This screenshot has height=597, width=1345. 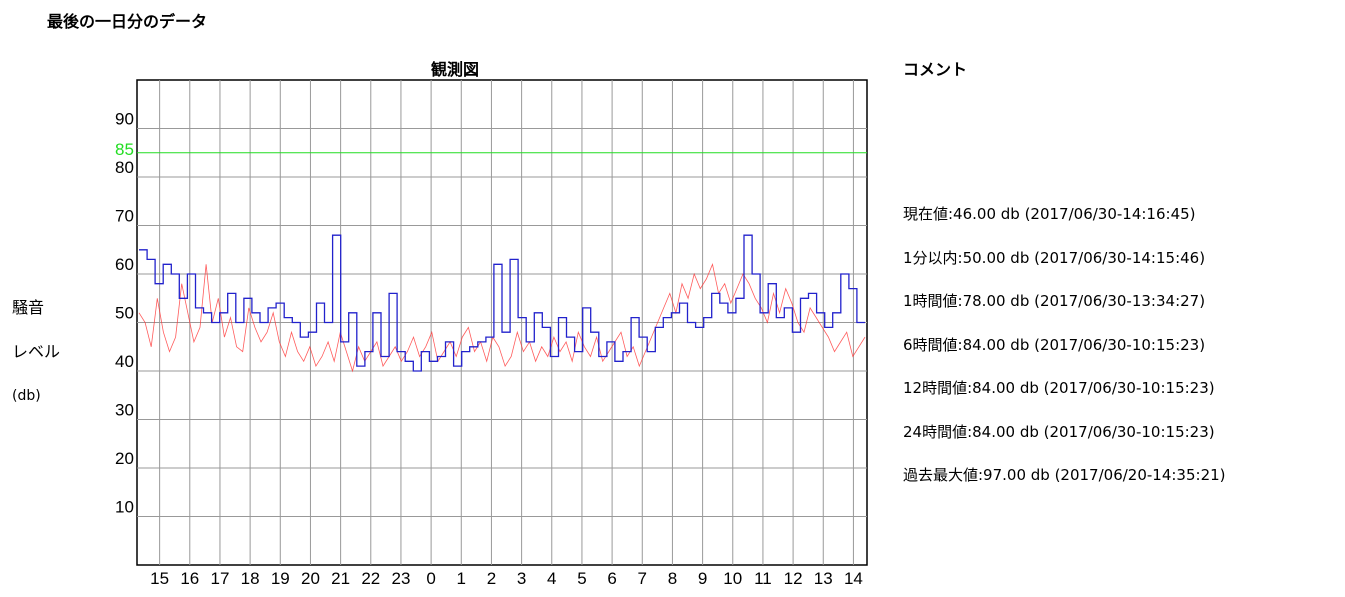 What do you see at coordinates (702, 578) in the screenshot?
I see `x-tick-label: 9` at bounding box center [702, 578].